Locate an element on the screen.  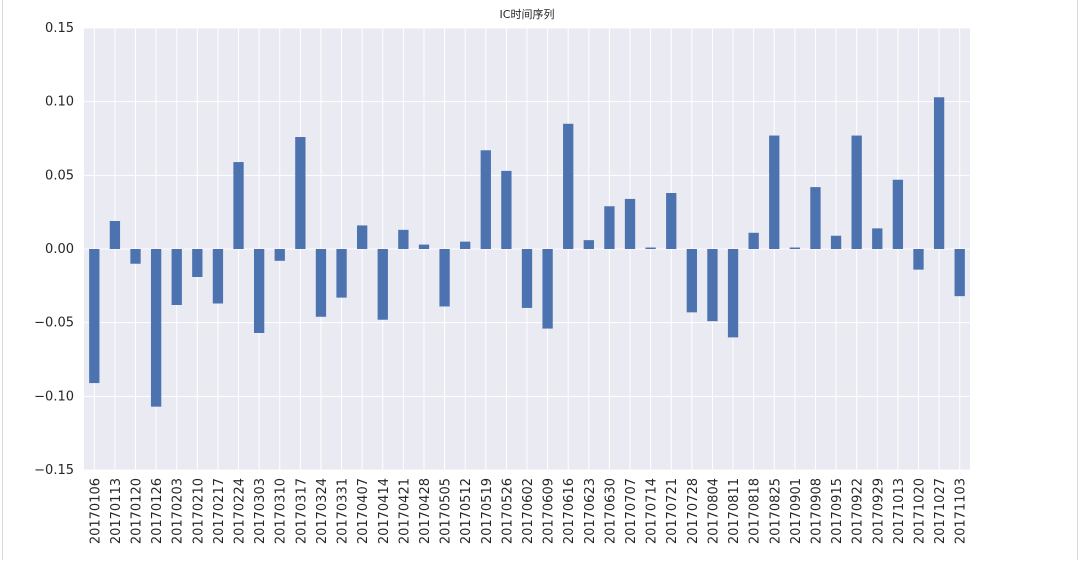
x-tick-label: 20170317 is located at coordinates (301, 511).